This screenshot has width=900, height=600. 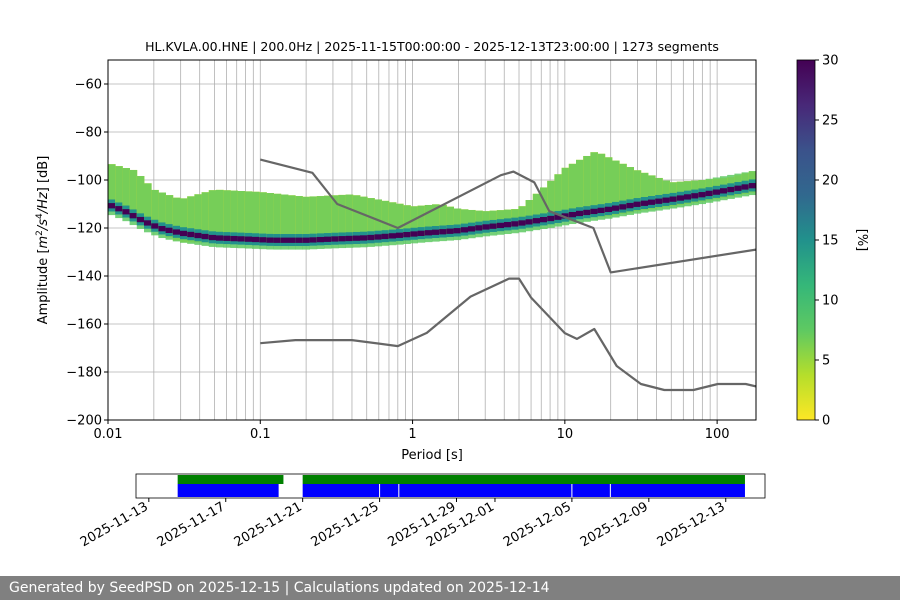 I want to click on y-axis-ticks: −60 −80 −100 −120 −140 −160 −180 −200, so click(x=87, y=253).